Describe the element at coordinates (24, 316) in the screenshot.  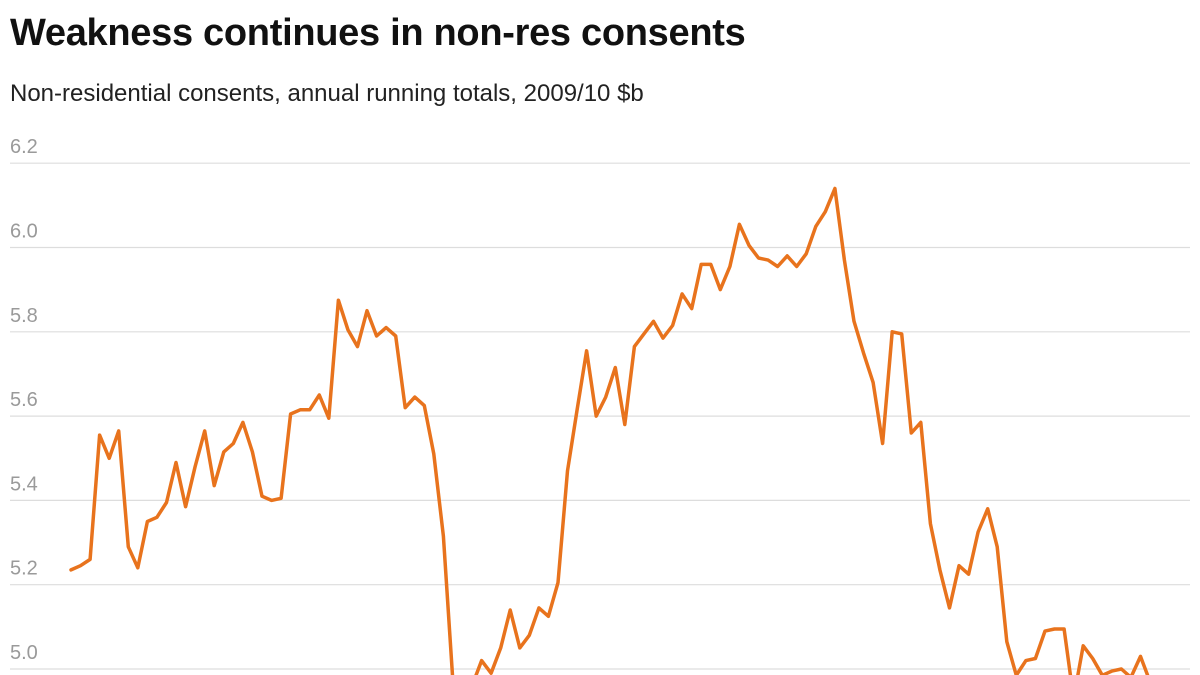
I see `y-tick-label: 5.8` at that location.